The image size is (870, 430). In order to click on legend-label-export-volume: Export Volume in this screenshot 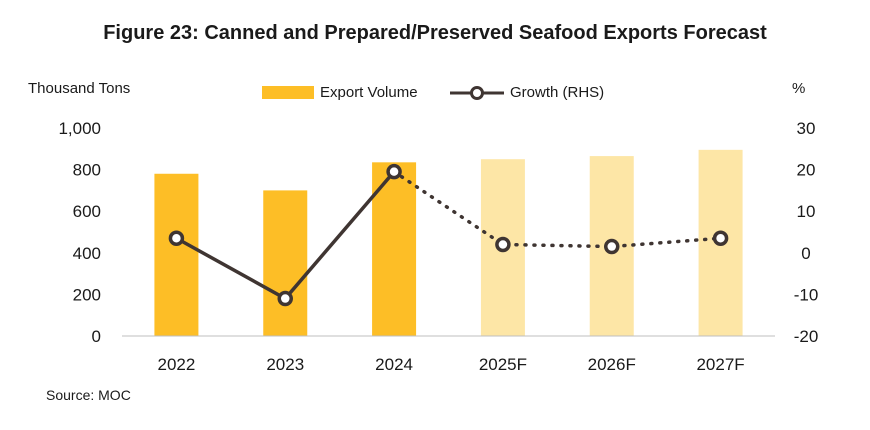, I will do `click(369, 92)`.